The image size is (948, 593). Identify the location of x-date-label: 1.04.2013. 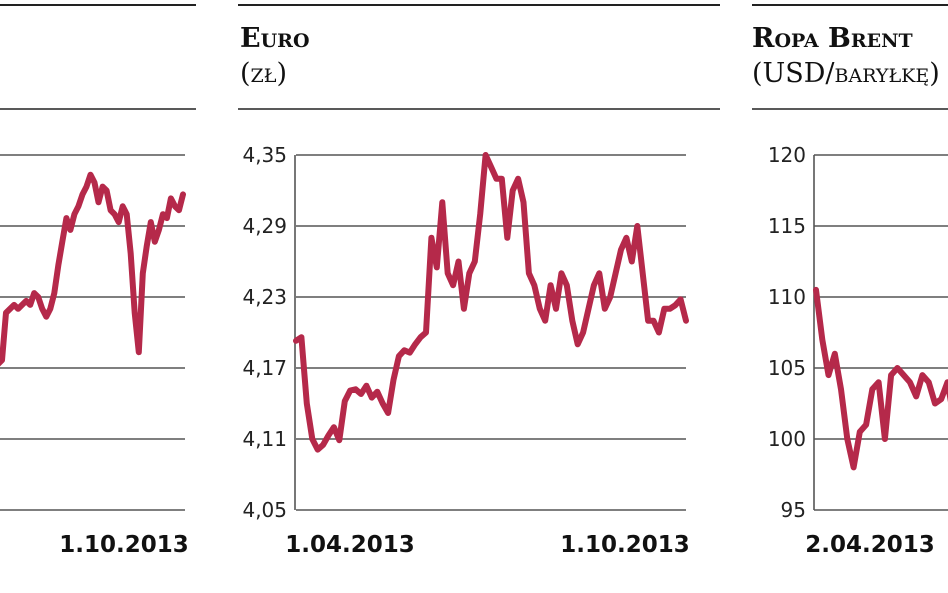
(350, 545).